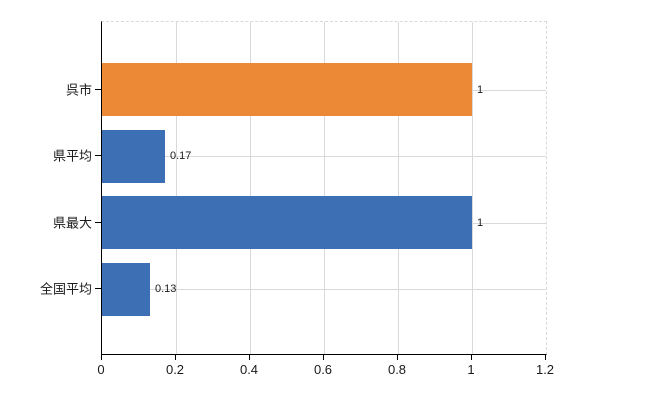 This screenshot has height=400, width=650. Describe the element at coordinates (72, 156) in the screenshot. I see `category-label: 県平均` at that location.